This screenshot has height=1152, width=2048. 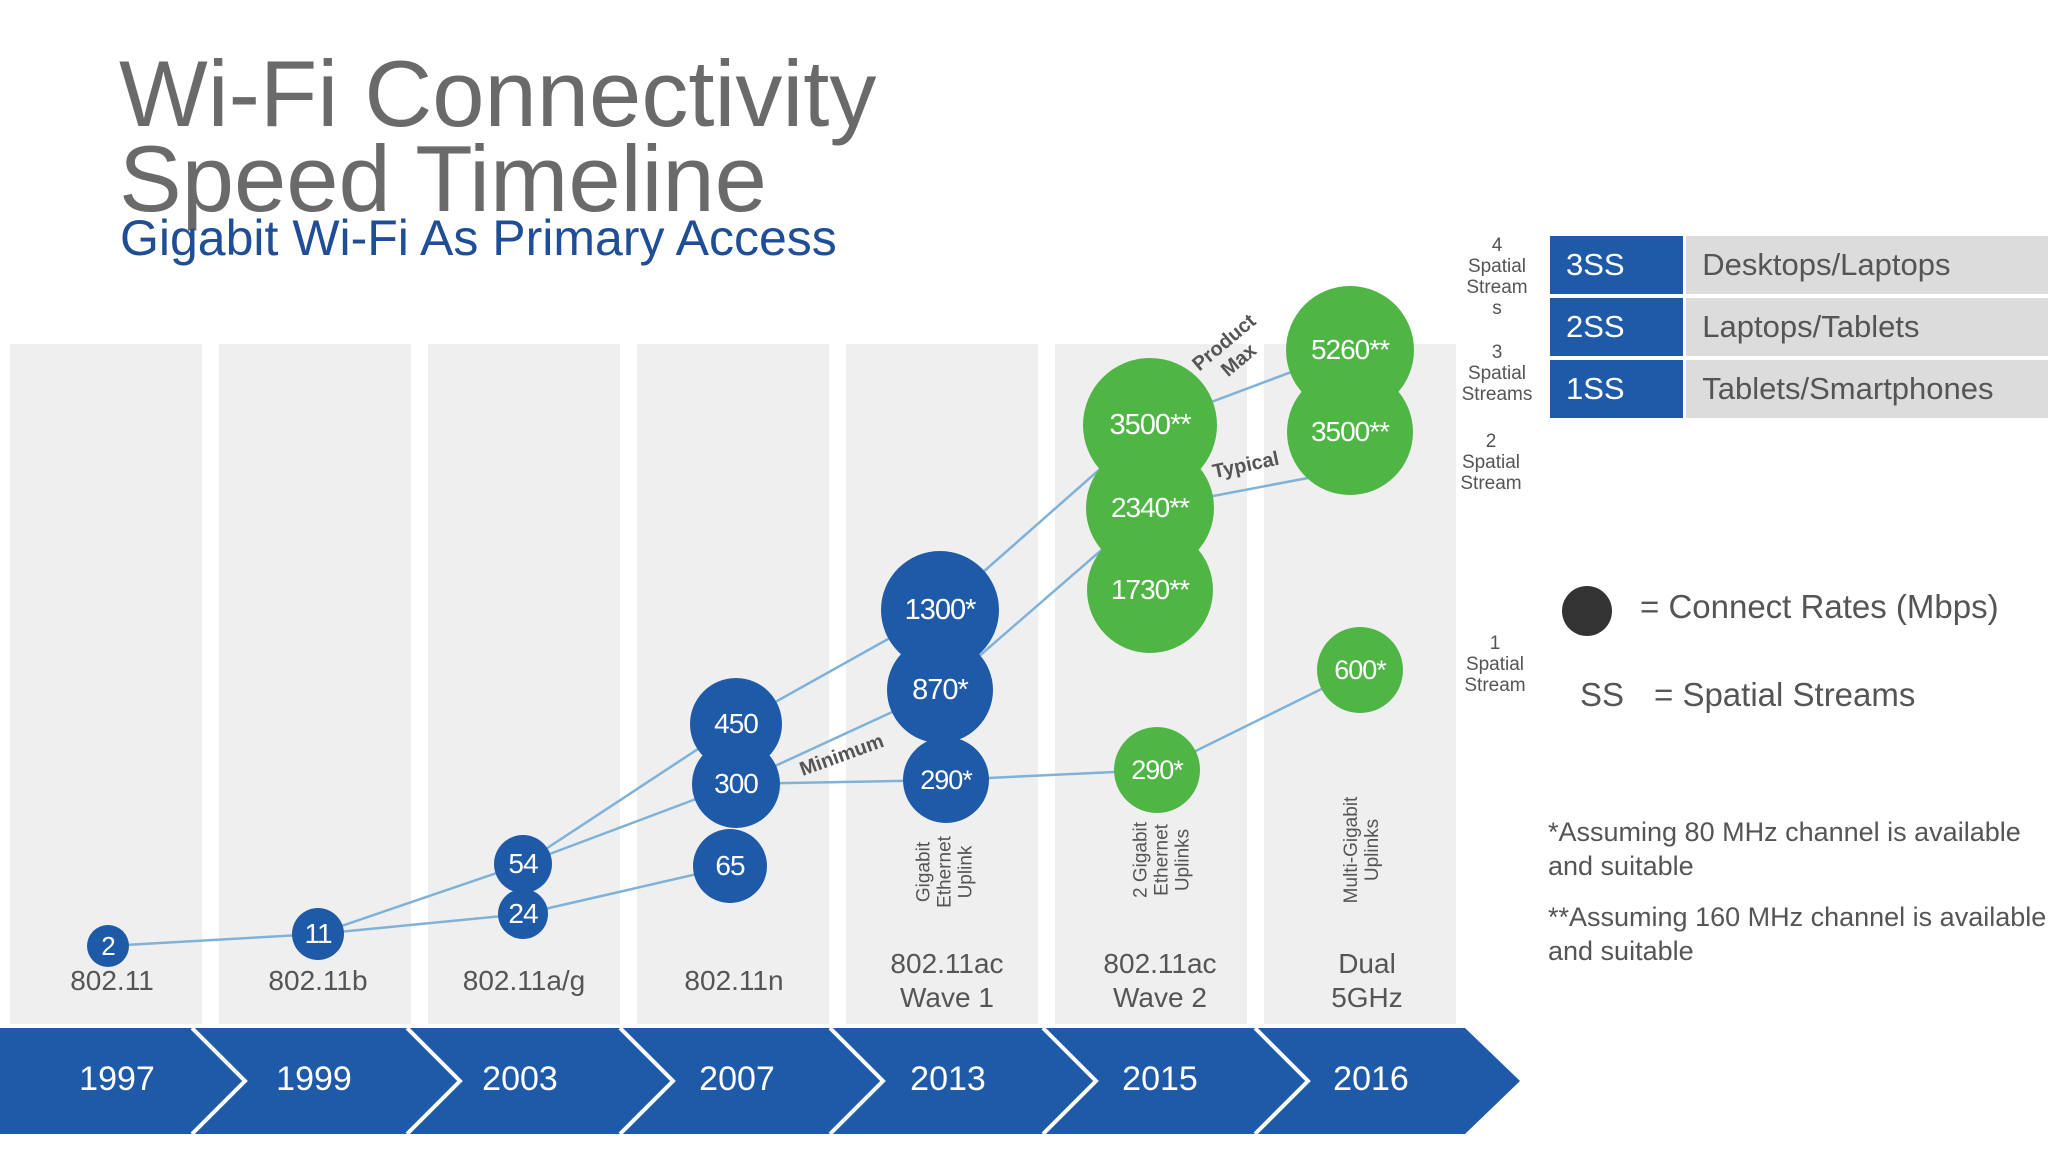 What do you see at coordinates (1160, 997) in the screenshot?
I see `standard-wave: Wave 2` at bounding box center [1160, 997].